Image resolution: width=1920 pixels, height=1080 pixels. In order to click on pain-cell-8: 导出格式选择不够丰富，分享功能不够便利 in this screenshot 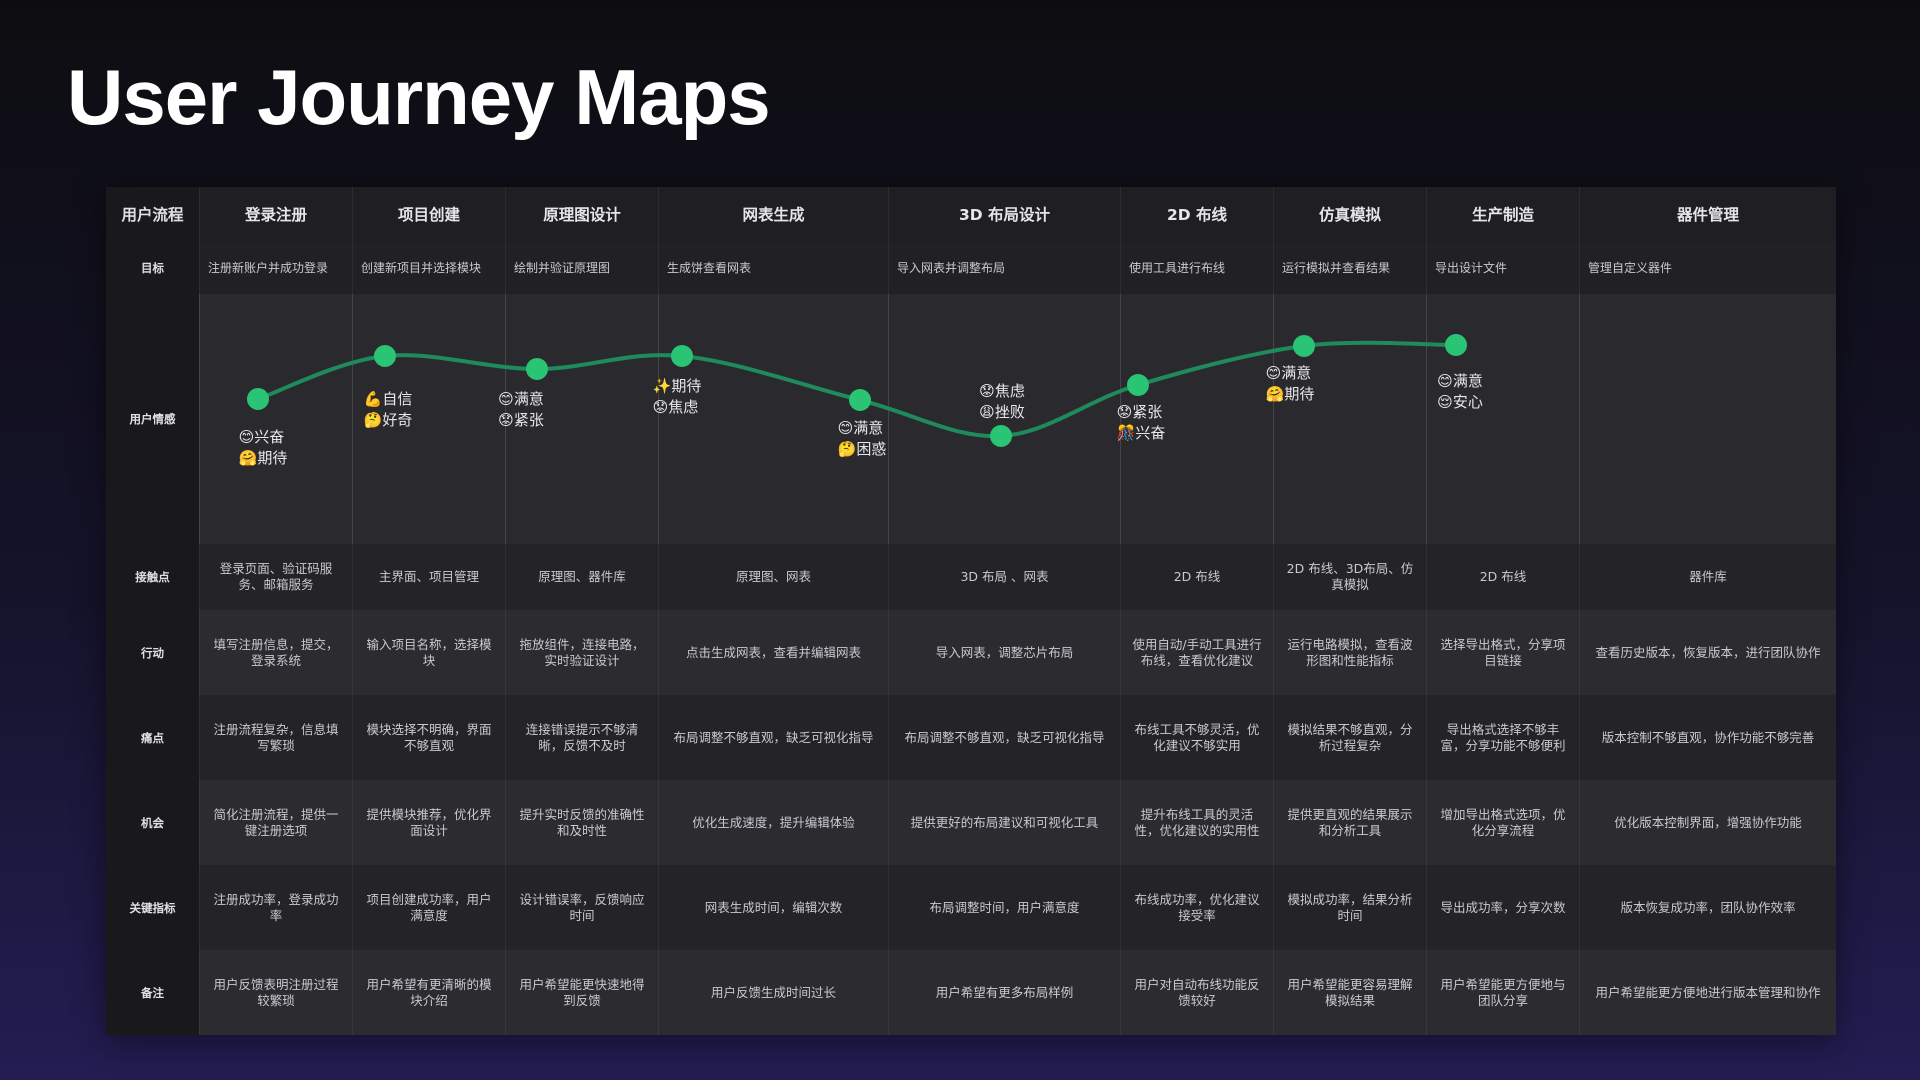, I will do `click(1502, 737)`.